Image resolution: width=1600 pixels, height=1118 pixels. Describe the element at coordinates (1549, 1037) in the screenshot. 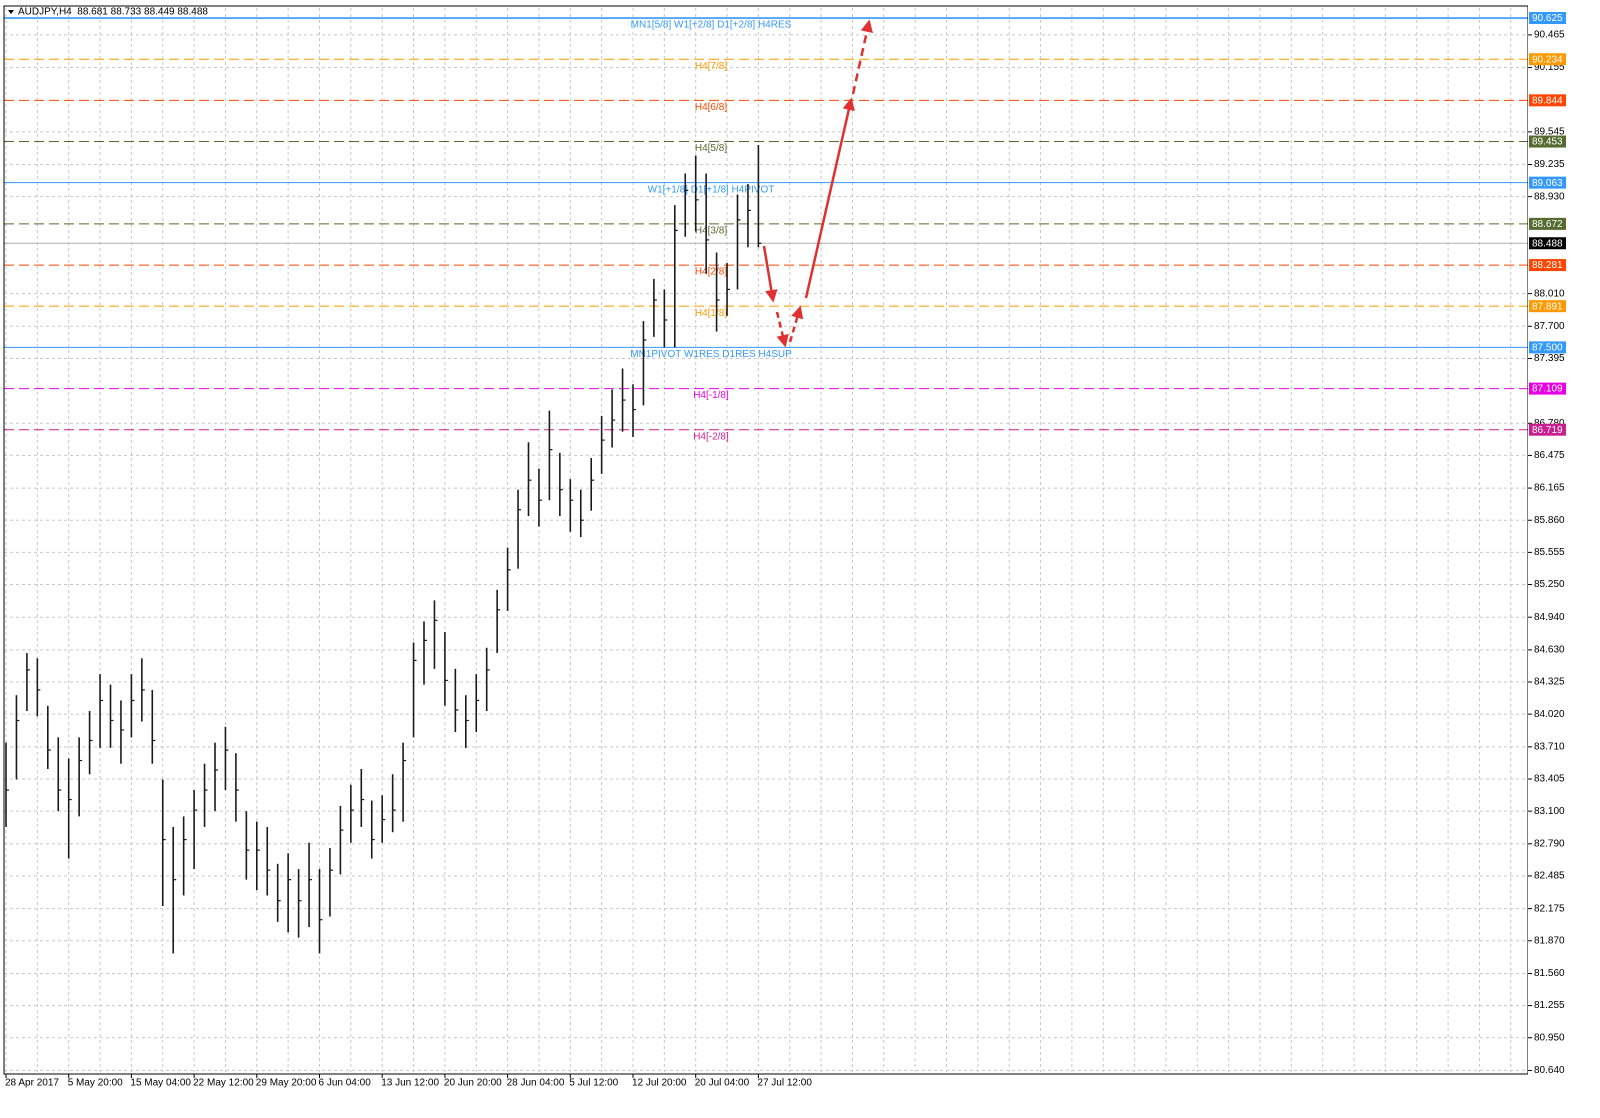

I see `y-tick-label: 80.950` at that location.